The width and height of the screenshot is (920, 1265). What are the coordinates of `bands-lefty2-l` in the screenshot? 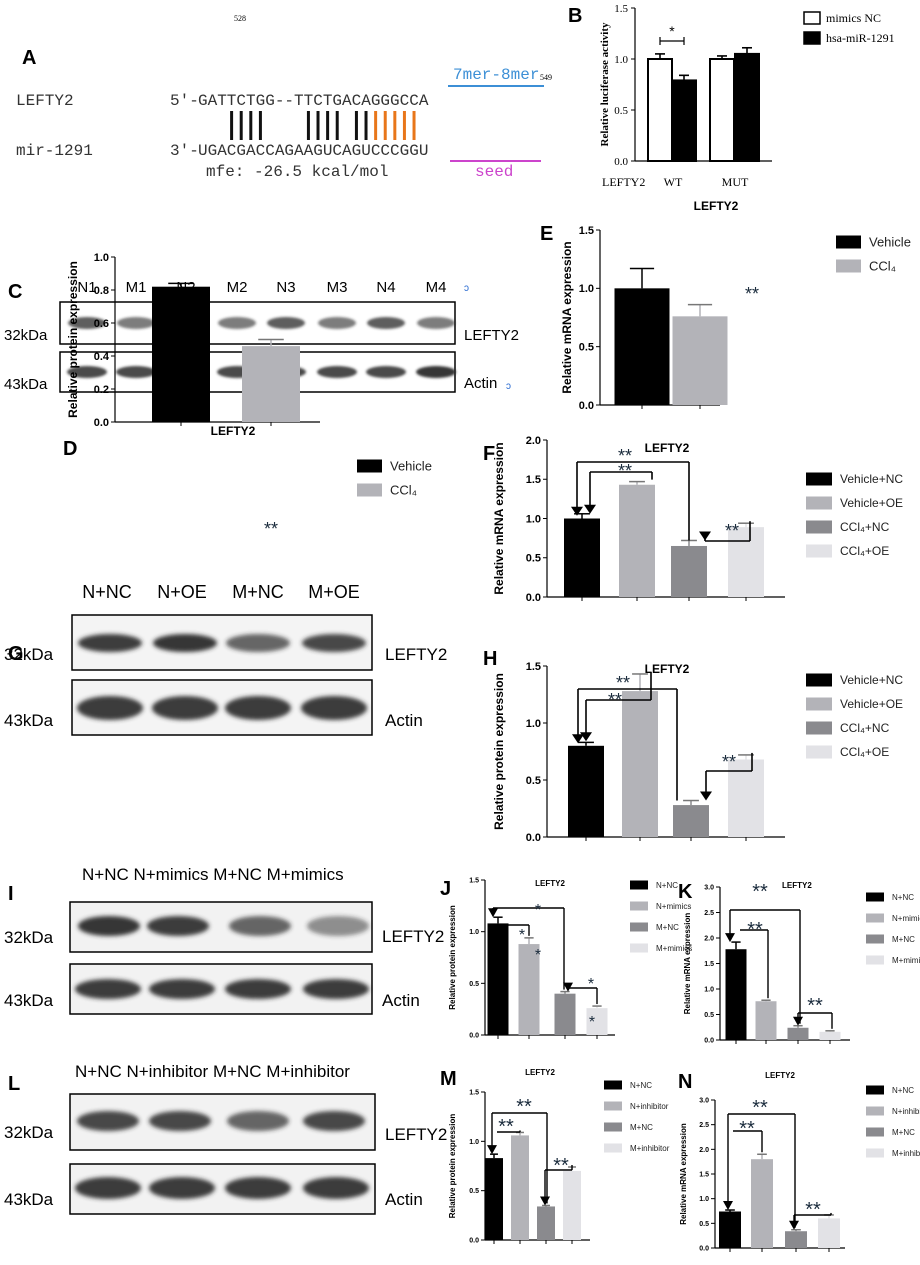 It's located at (221, 1121).